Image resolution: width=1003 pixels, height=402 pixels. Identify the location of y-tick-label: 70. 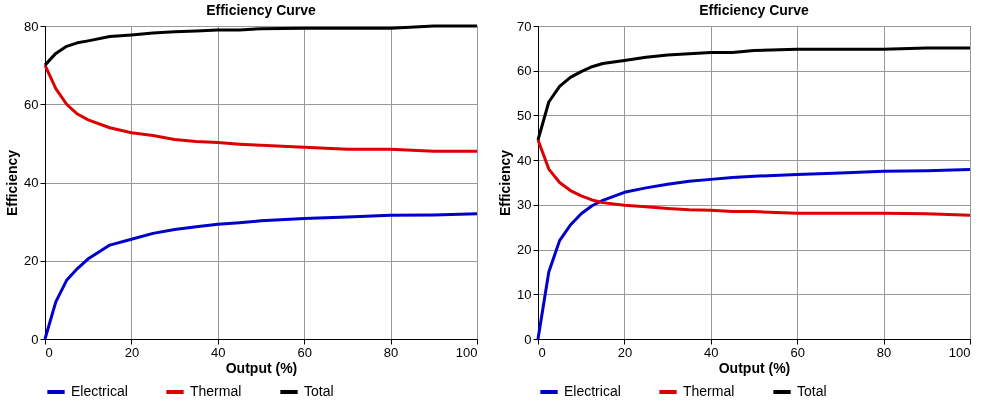
(524, 26).